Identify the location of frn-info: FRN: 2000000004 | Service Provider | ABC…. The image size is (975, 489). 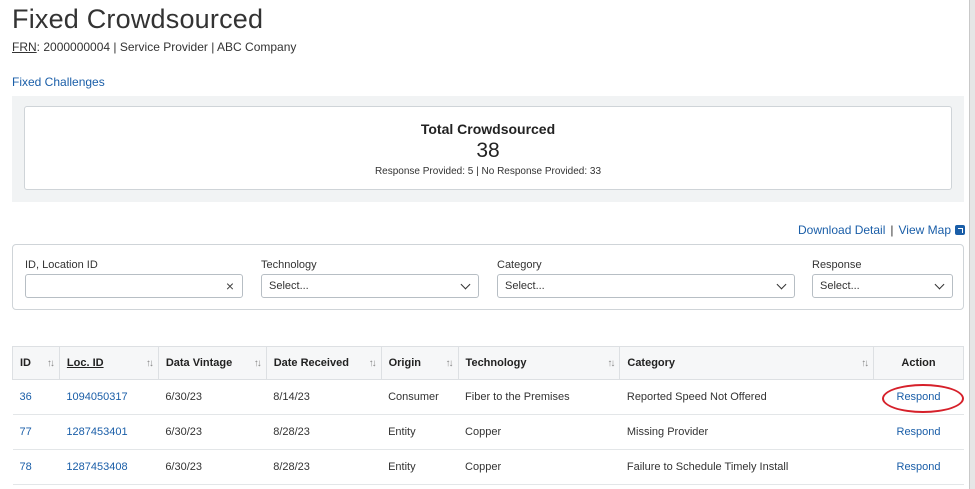
(154, 47).